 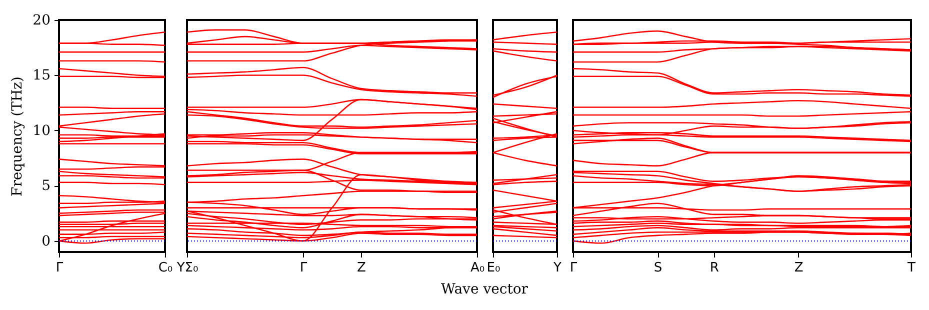 I want to click on y-tick-label: 0, so click(x=46, y=241).